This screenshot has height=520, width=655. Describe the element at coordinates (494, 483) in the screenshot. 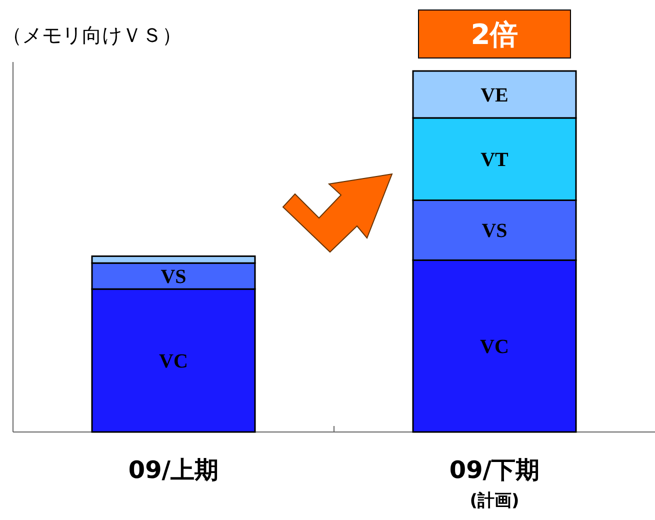

I see `x-tick-label: 09/下期 (計画)` at that location.